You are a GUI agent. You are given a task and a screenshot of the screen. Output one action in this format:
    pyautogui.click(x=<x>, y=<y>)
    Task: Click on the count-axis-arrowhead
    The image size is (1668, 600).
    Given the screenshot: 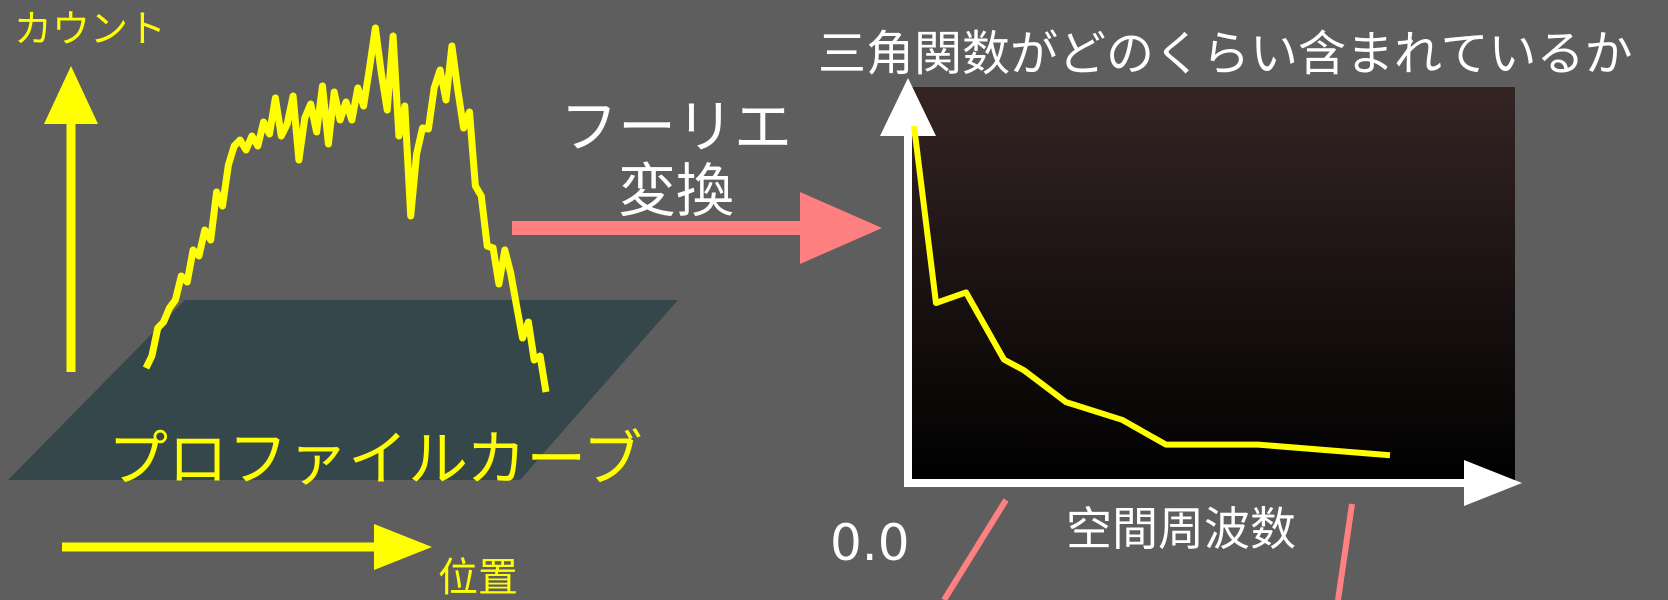 What is the action you would take?
    pyautogui.click(x=71, y=95)
    